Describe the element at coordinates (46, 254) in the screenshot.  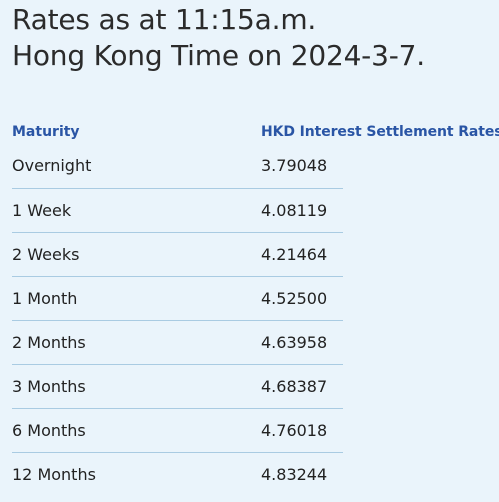
I see `maturity-cell: 2 Weeks` at that location.